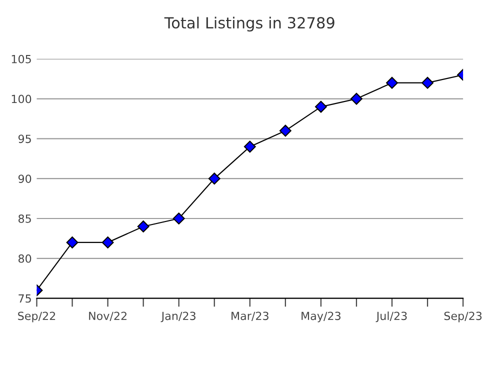  What do you see at coordinates (25, 178) in the screenshot?
I see `y-tick-label: 90` at bounding box center [25, 178].